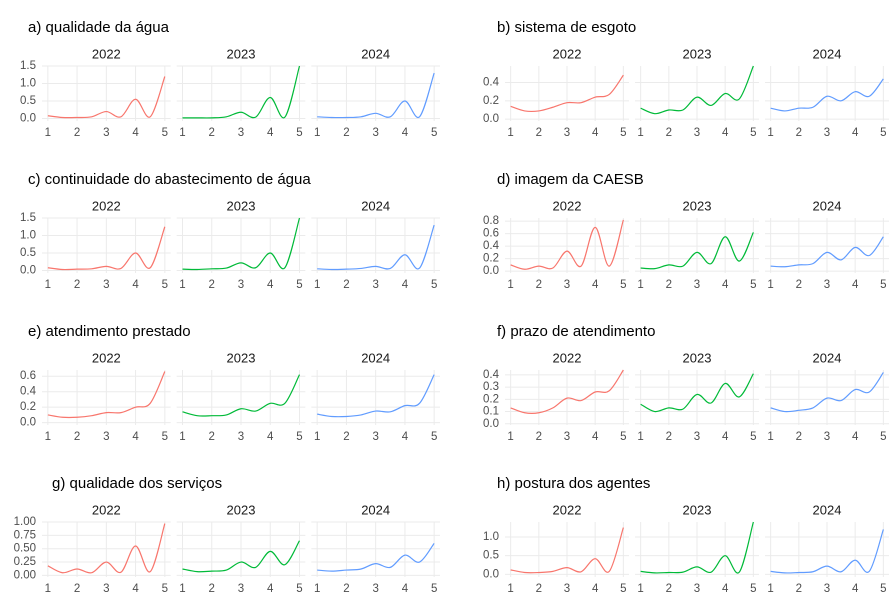  I want to click on y-tick-label: 0.5, so click(28, 101).